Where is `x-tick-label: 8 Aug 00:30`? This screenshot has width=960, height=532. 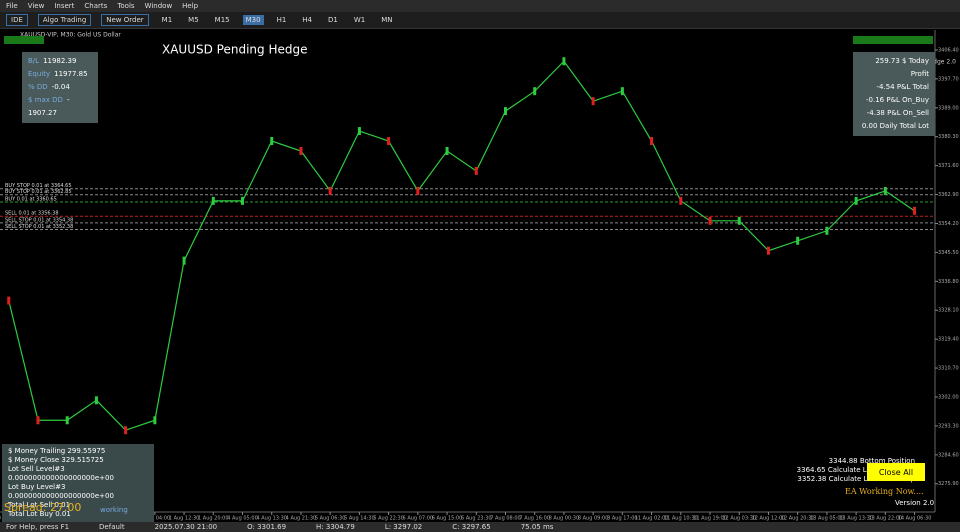 x-tick-label: 8 Aug 00:30 is located at coordinates (564, 519).